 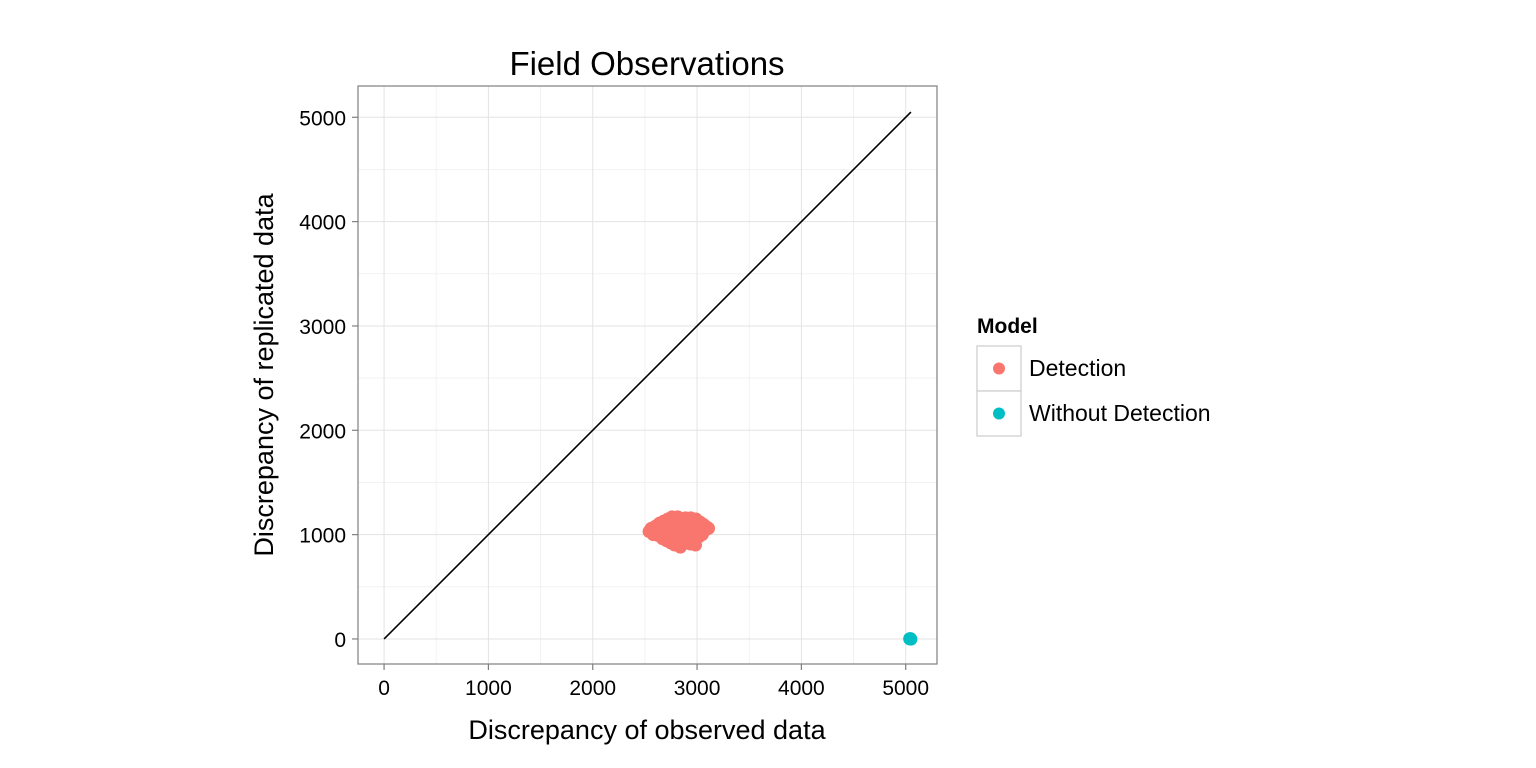 I want to click on x-tick-label: 5000, so click(x=905, y=688).